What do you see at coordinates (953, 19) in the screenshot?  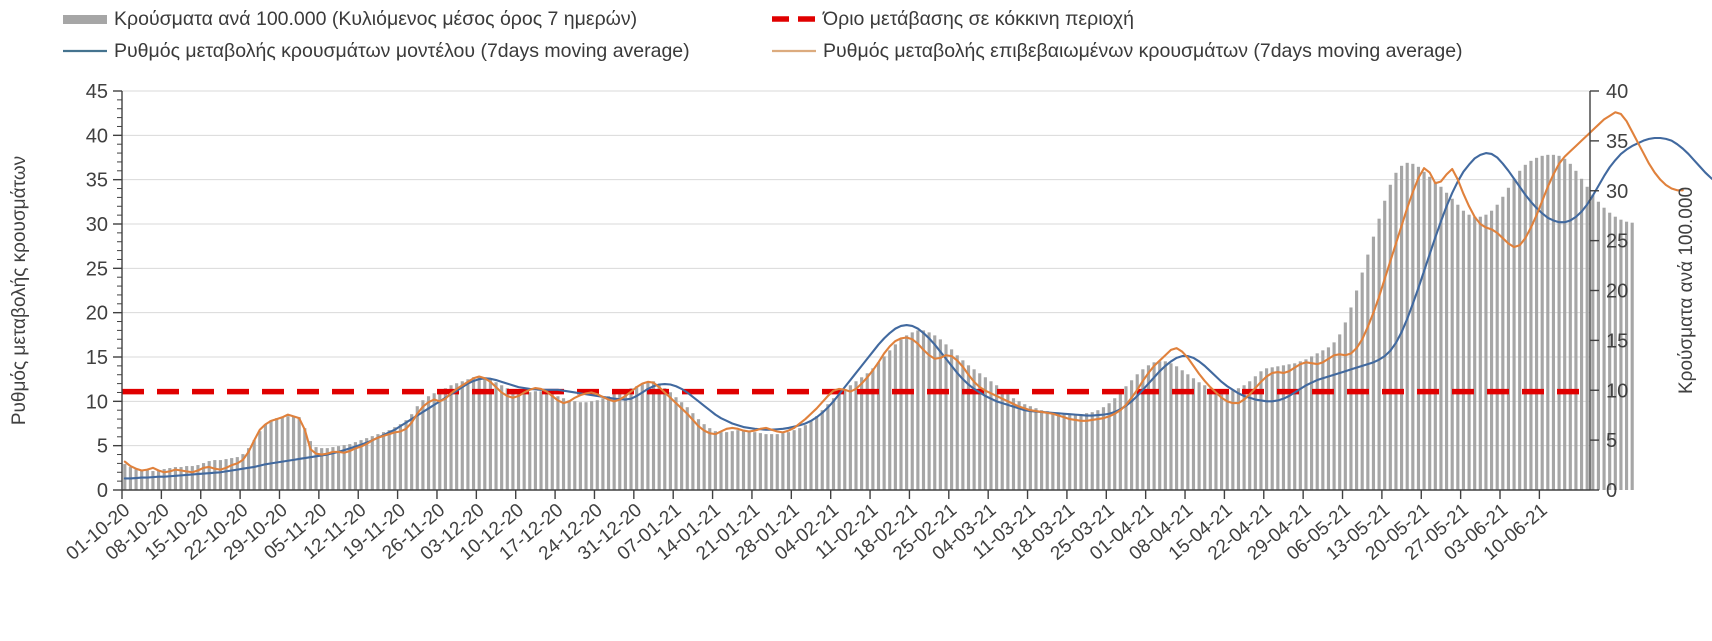 I see `legend-item-red-threshold: Όριο μετάβασης σε κόκκινη περιοχή` at bounding box center [953, 19].